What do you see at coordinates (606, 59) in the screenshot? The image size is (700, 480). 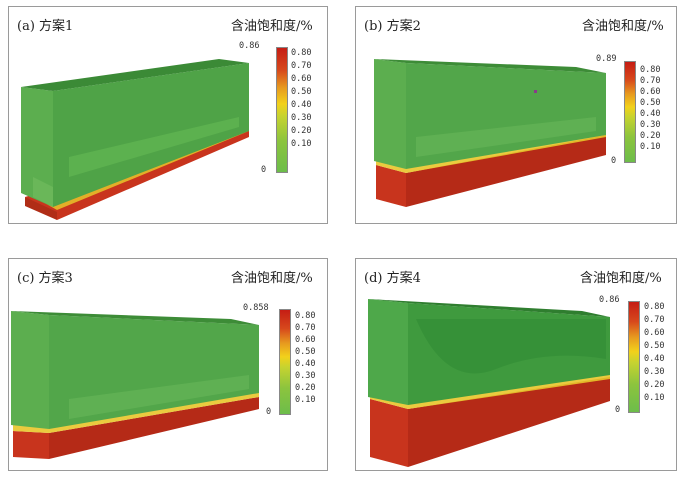 I see `colorbar-max-label: 0.89` at bounding box center [606, 59].